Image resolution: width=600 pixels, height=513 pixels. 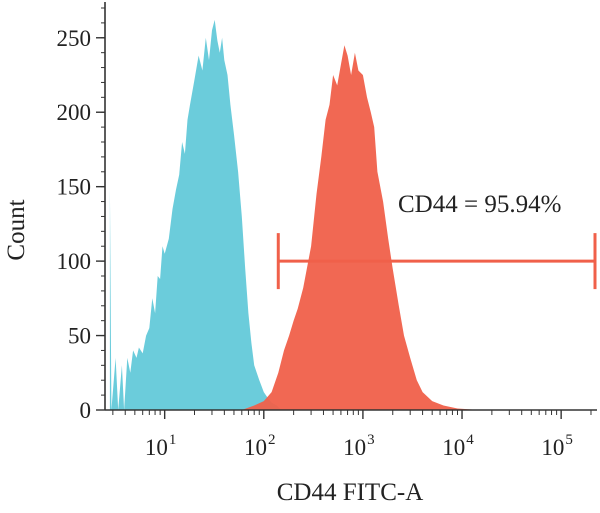 I want to click on x-tick-label: 10⁴, so click(x=458, y=446).